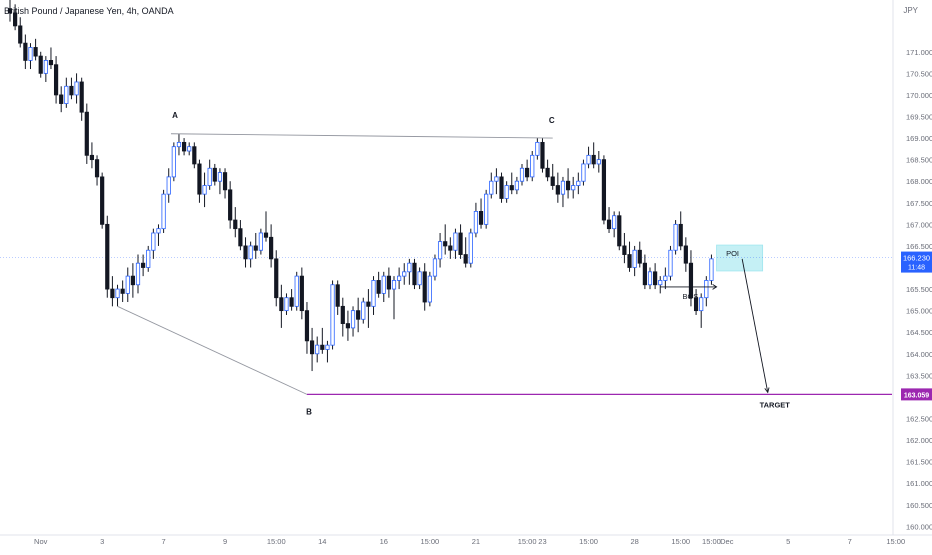  What do you see at coordinates (309, 411) in the screenshot?
I see `point-b-label: B` at bounding box center [309, 411].